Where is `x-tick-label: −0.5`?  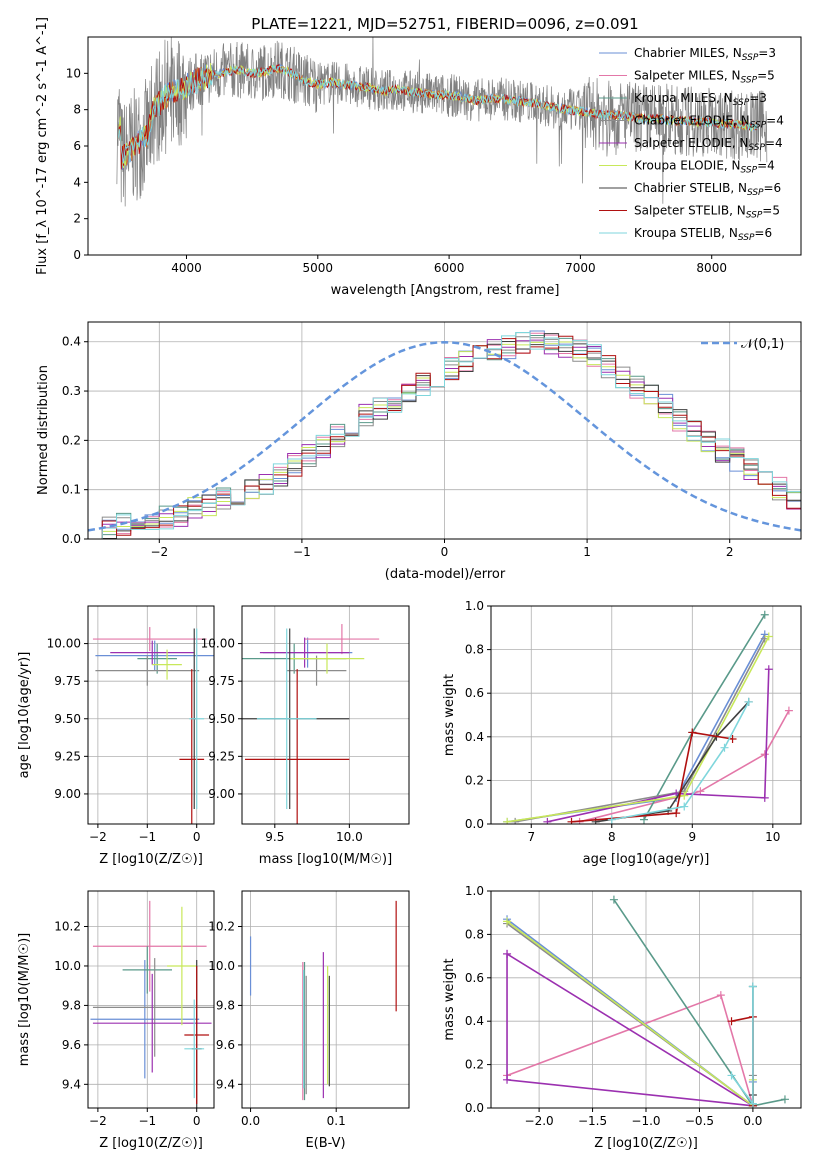 x-tick-label: −0.5 is located at coordinates (699, 1121).